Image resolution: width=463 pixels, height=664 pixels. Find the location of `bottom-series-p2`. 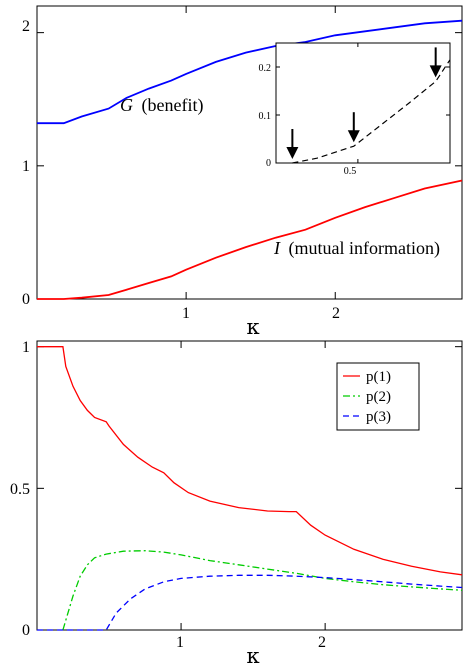

bottom-series-p2 is located at coordinates (262, 590).